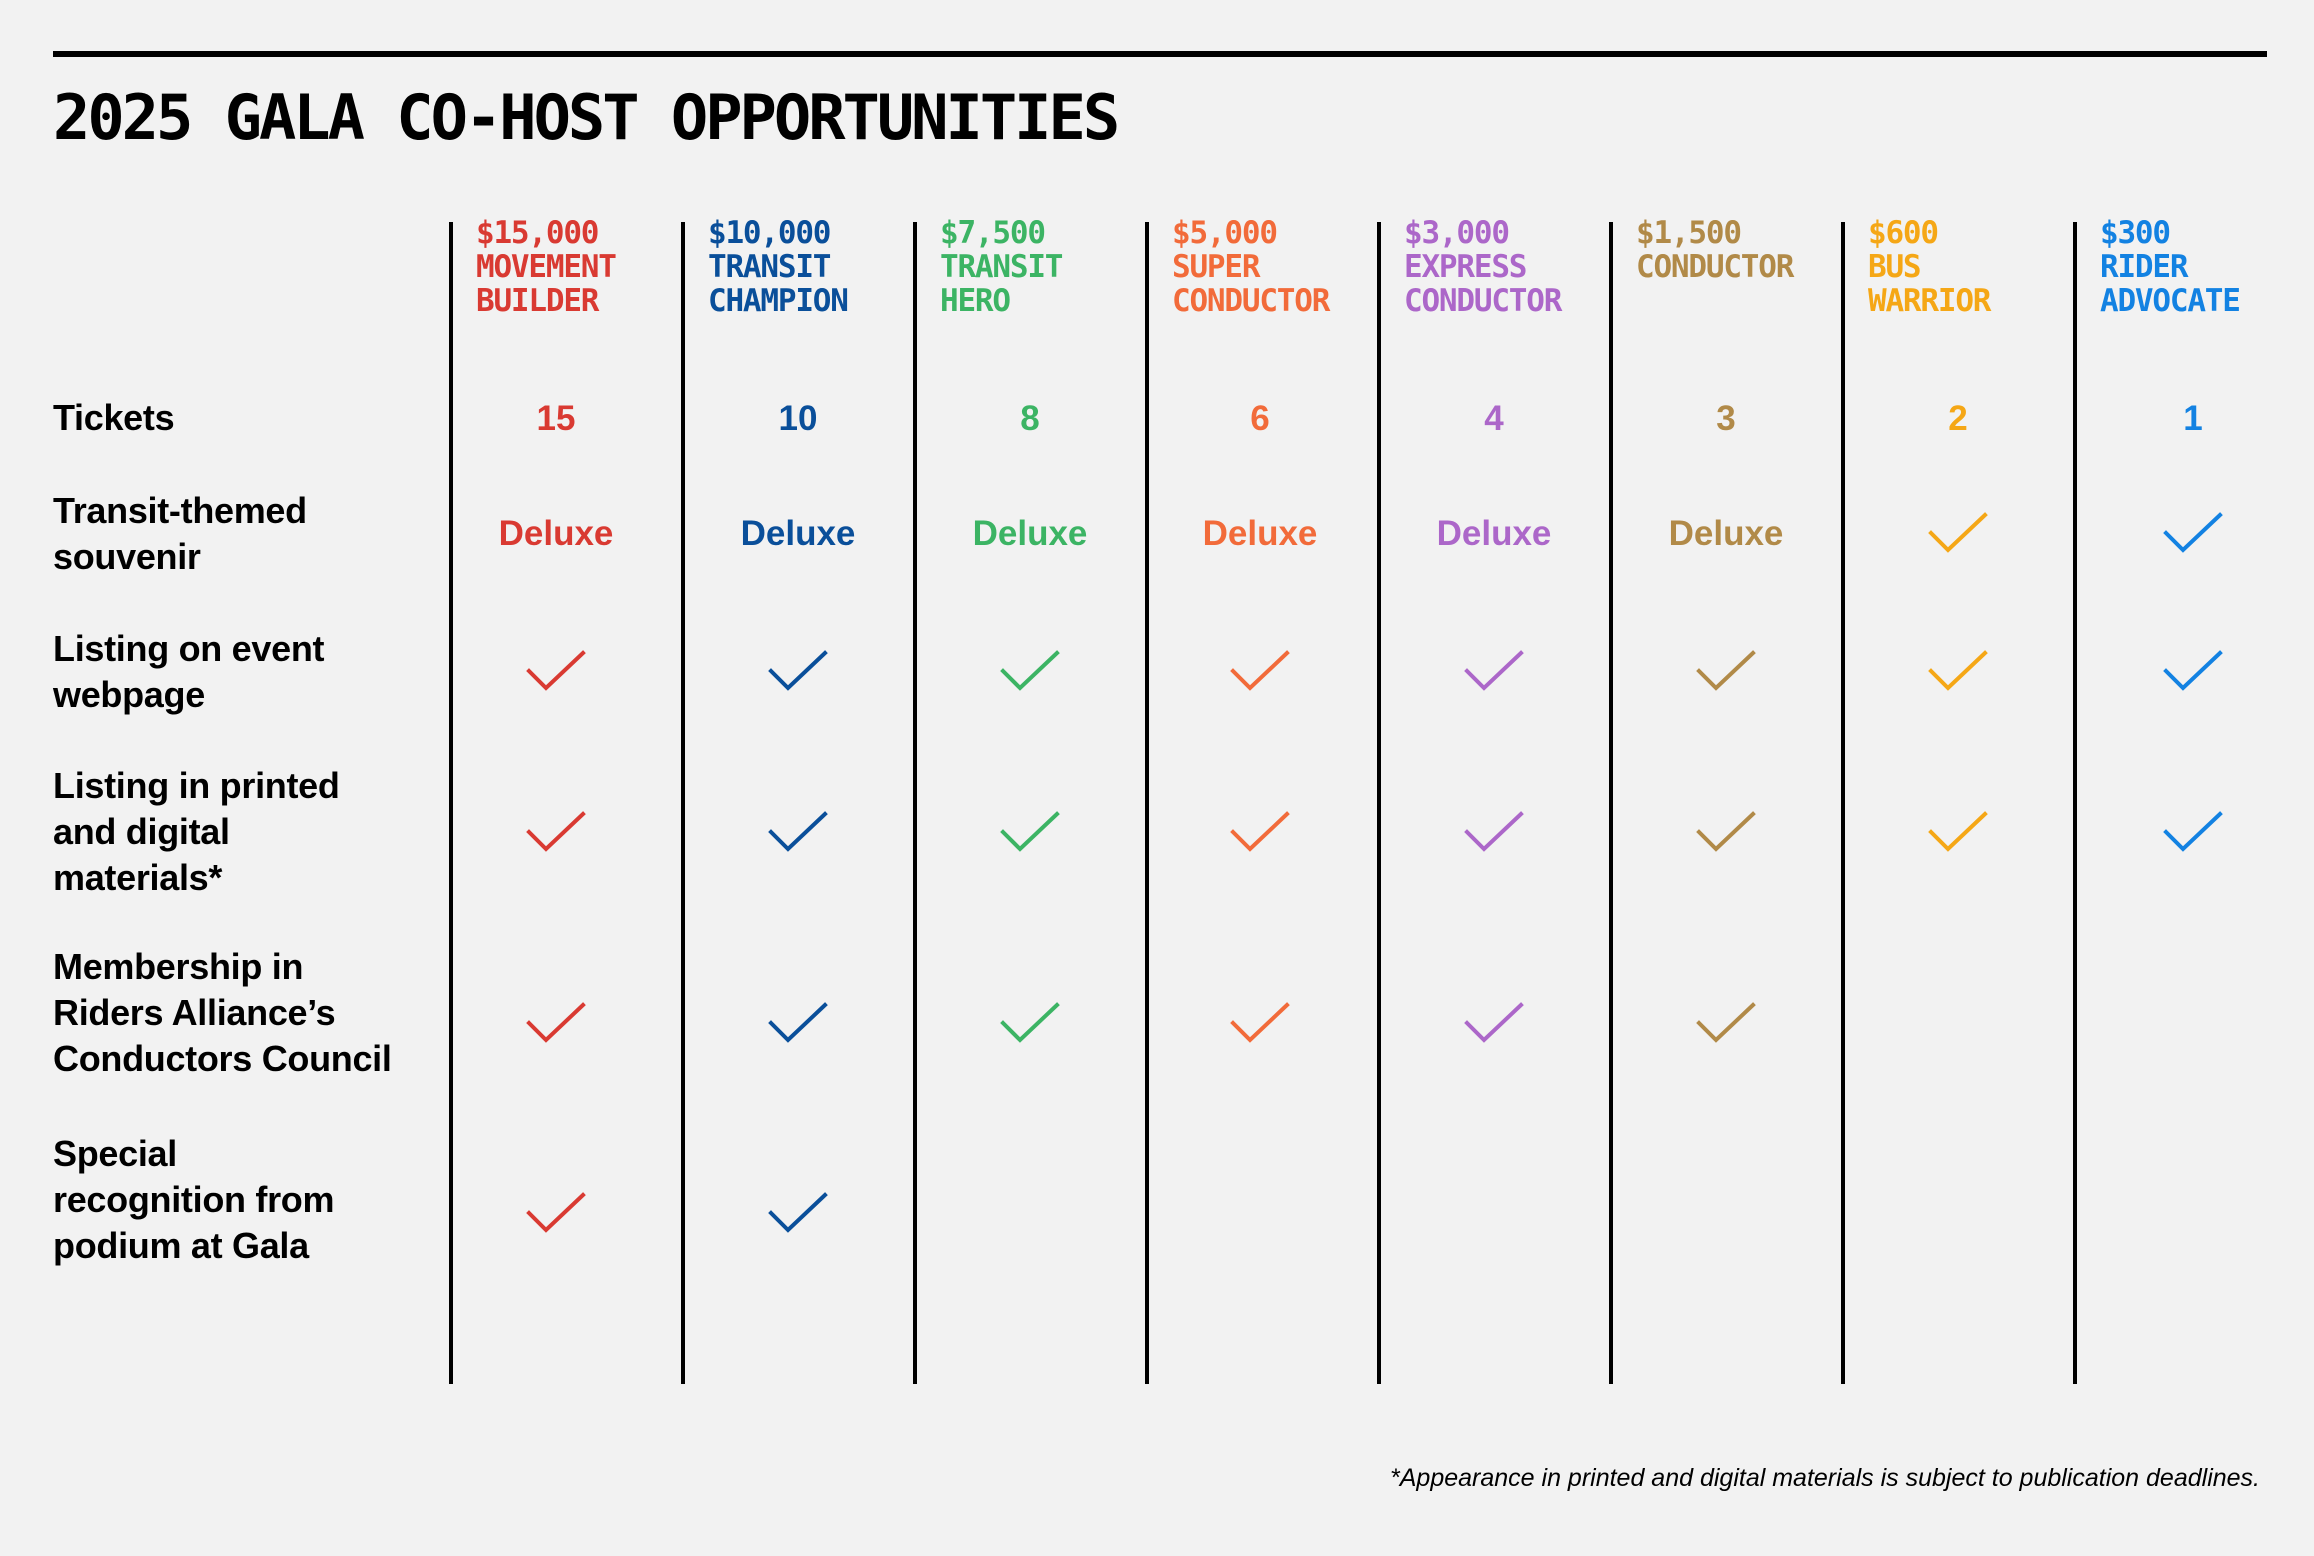 This screenshot has width=2314, height=1556. Describe the element at coordinates (1726, 418) in the screenshot. I see `ticket-count: 3` at that location.